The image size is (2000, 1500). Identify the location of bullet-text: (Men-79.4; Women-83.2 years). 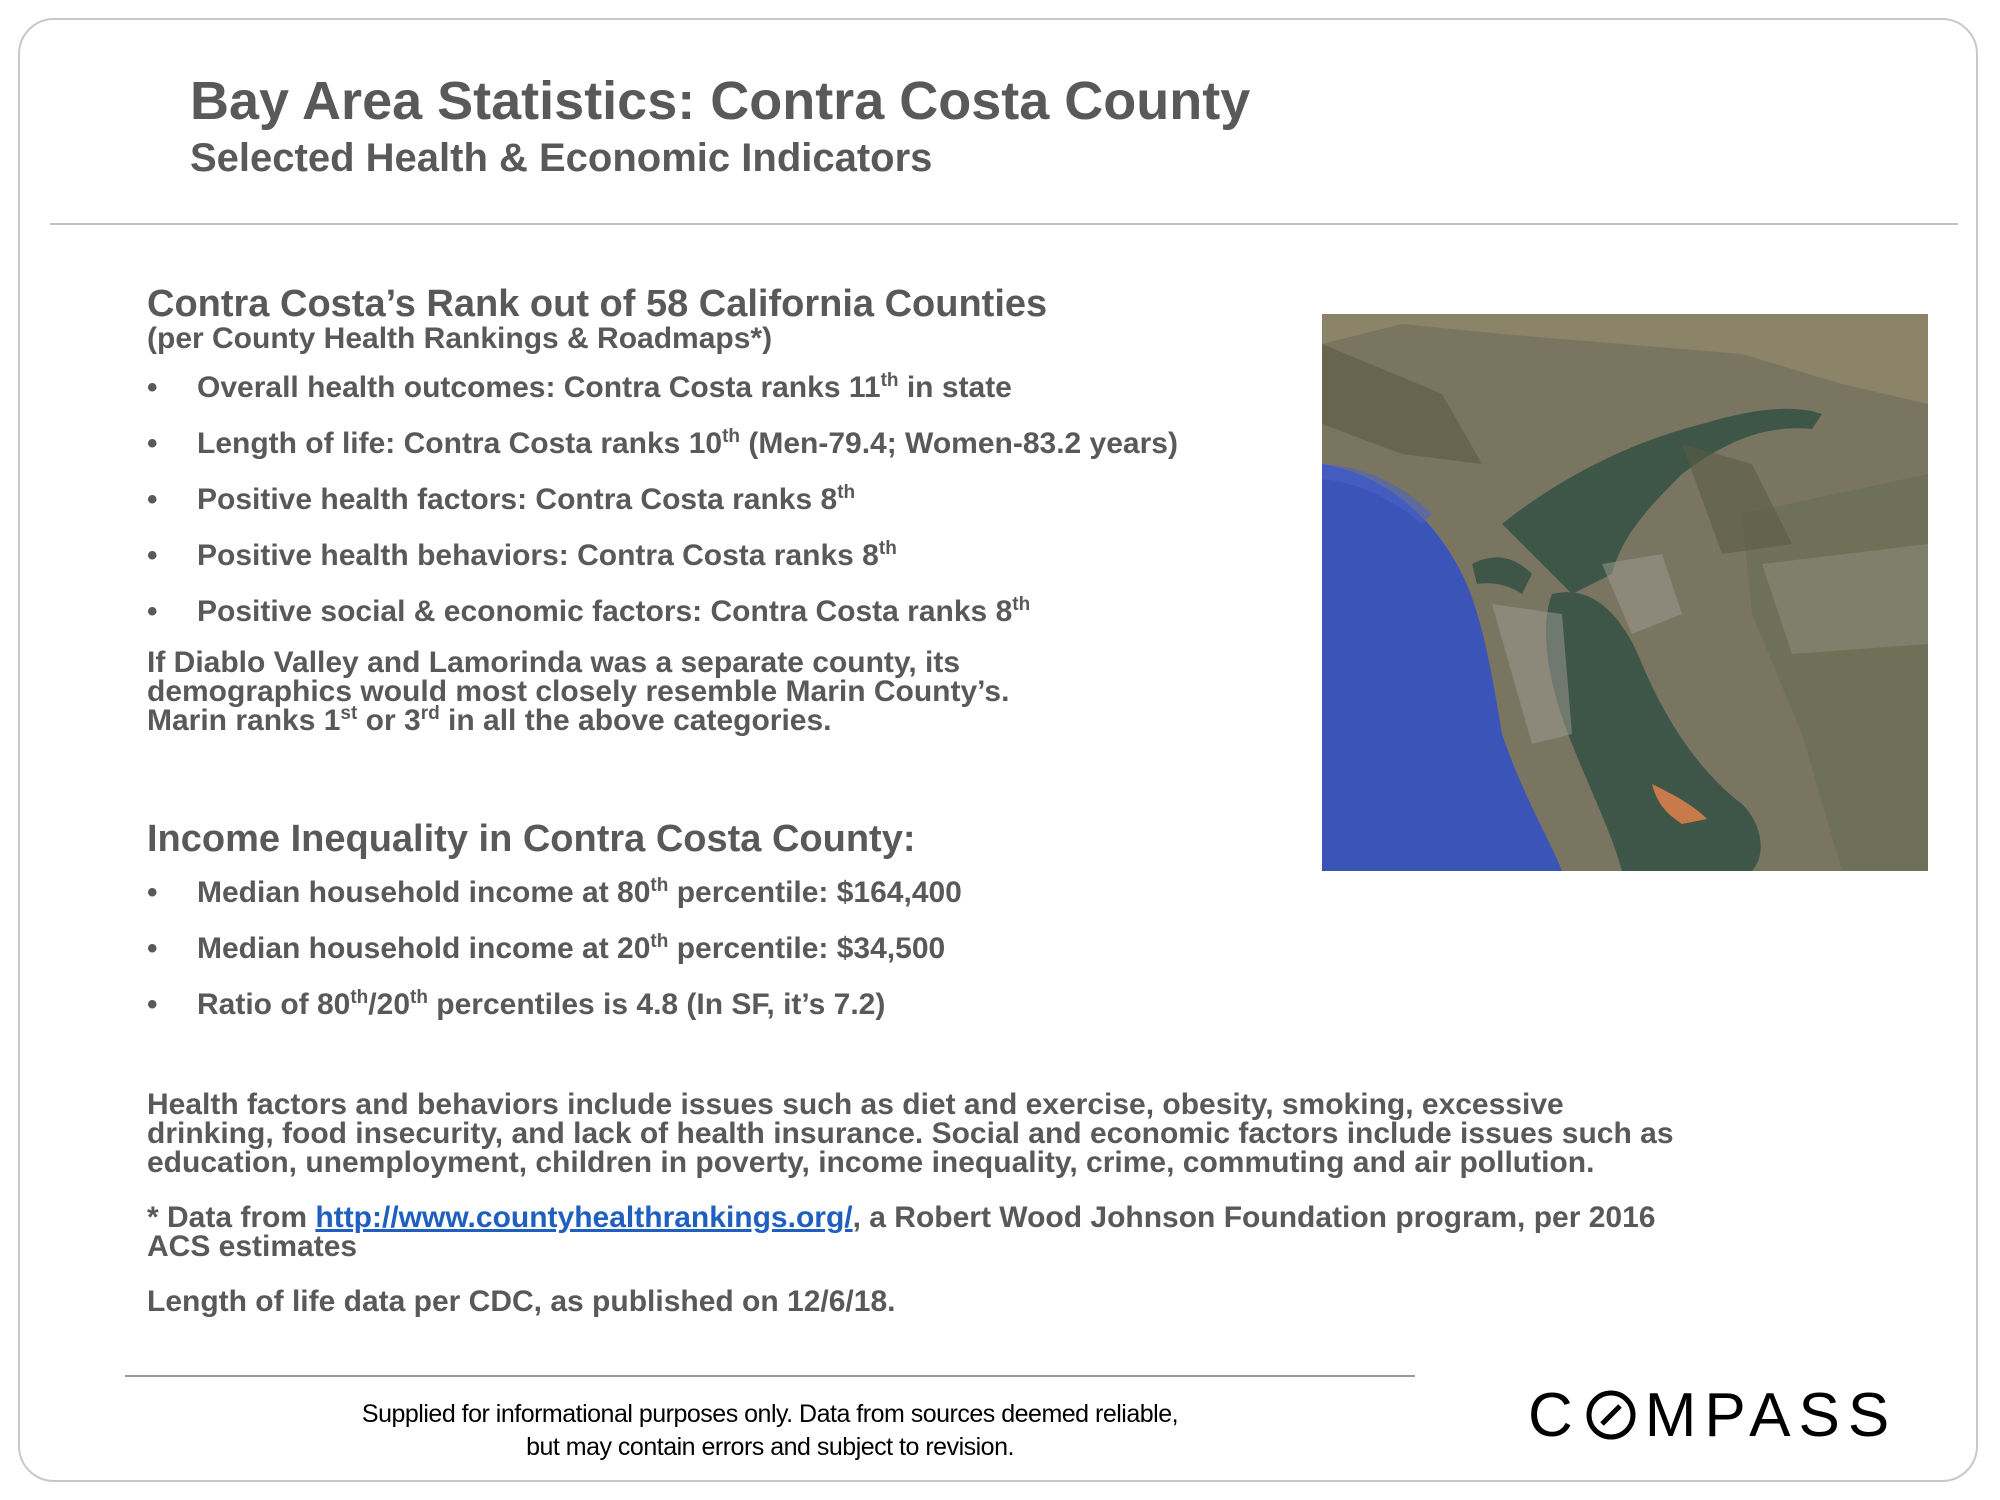
(959, 443).